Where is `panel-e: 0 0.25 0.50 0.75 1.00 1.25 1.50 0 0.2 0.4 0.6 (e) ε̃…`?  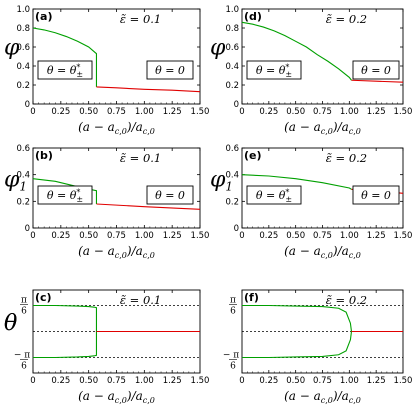 panel-e: 0 0.25 0.50 0.75 1.00 1.25 1.50 0 0.2 0.4 0.6 (e) ε̃… is located at coordinates (311, 202).